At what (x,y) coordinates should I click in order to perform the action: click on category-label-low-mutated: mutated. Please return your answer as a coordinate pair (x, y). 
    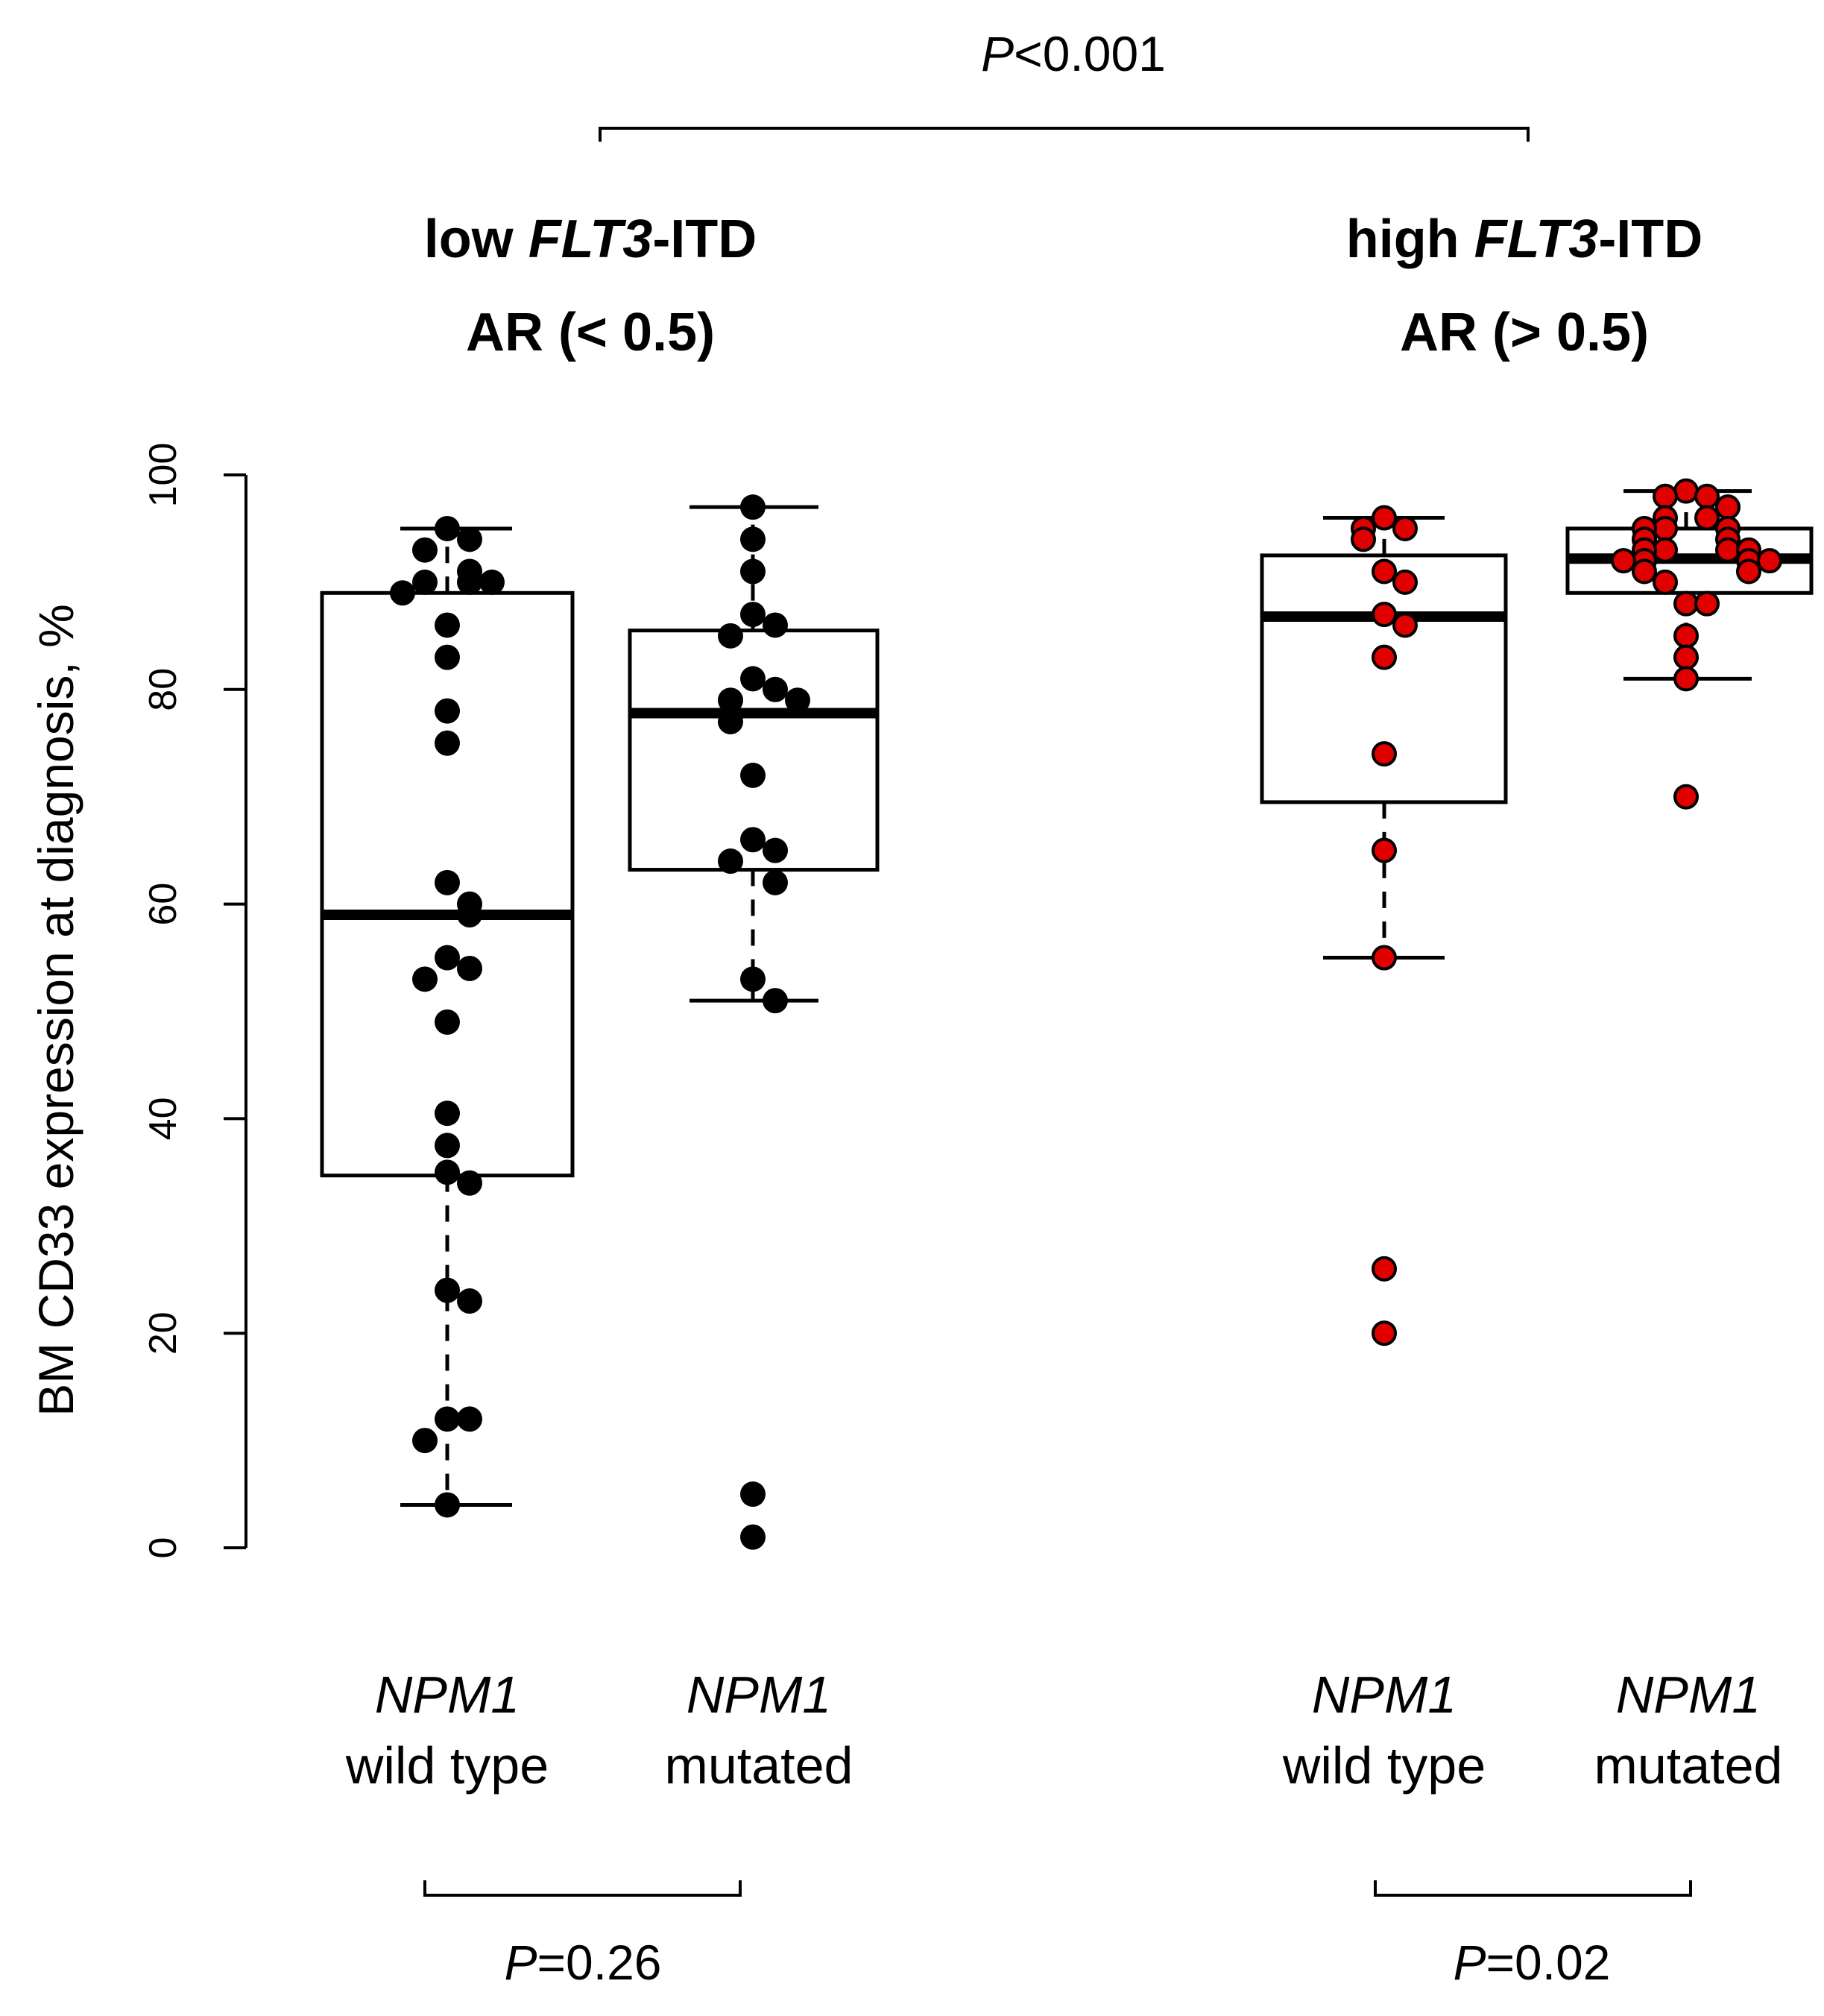
    Looking at the image, I should click on (759, 1765).